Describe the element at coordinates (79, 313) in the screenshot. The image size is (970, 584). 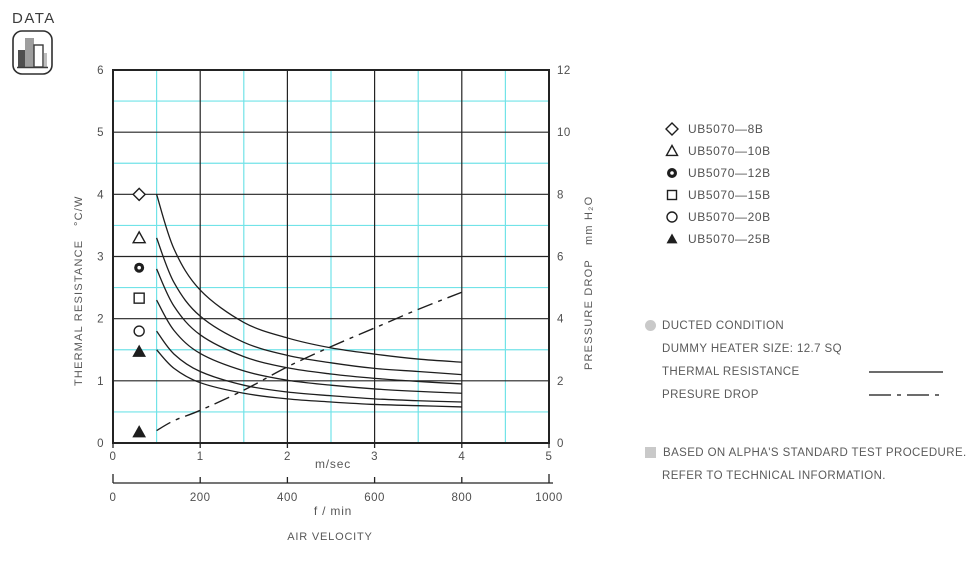
I see `left-axis-name: THERMAL RESISTANCE` at that location.